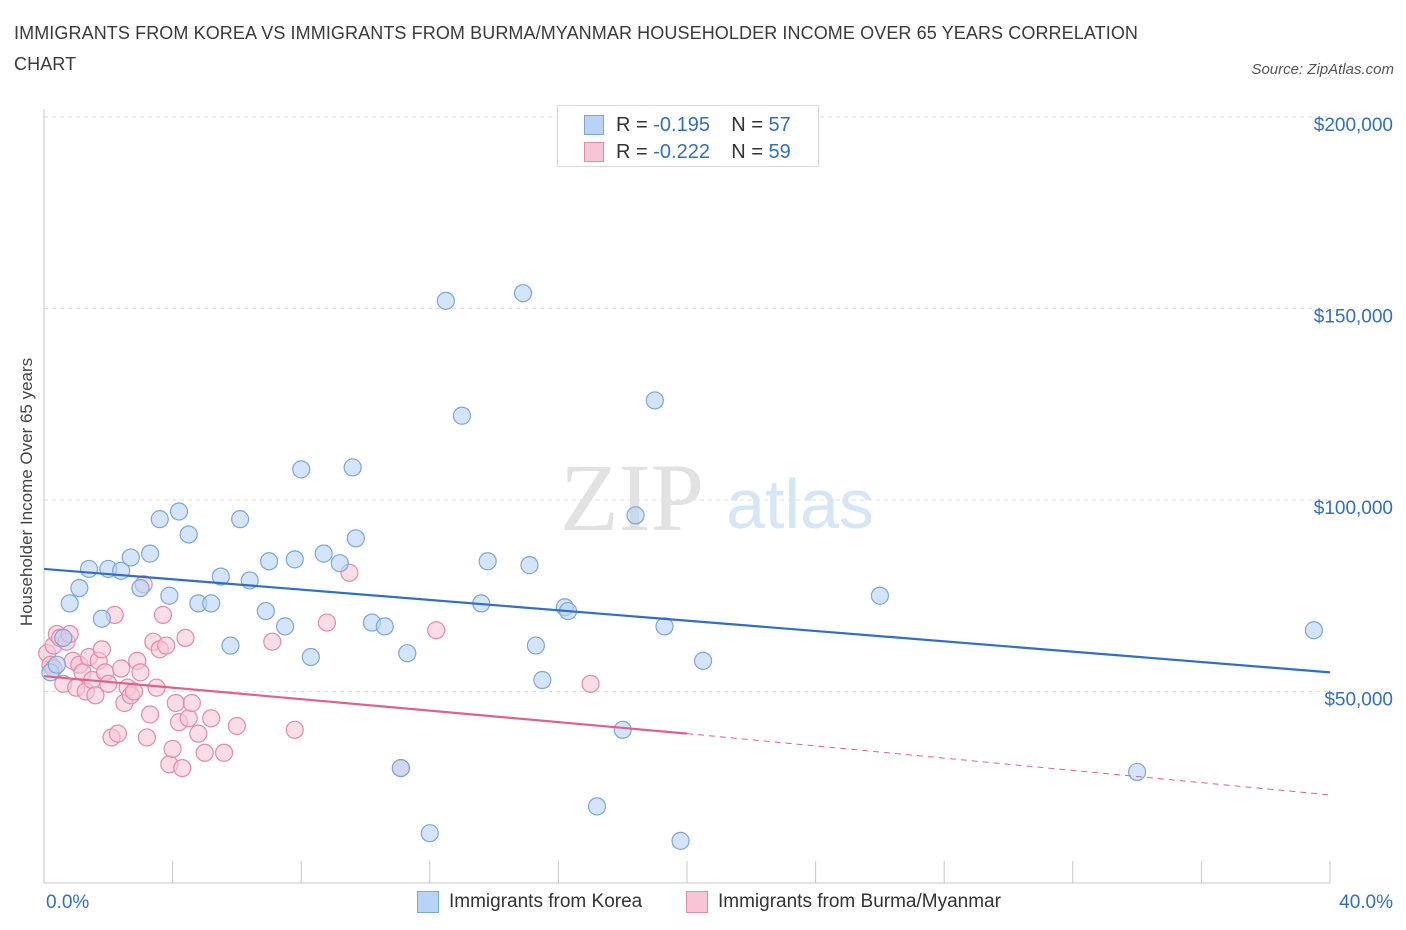  I want to click on series-burma-points, so click(319, 670).